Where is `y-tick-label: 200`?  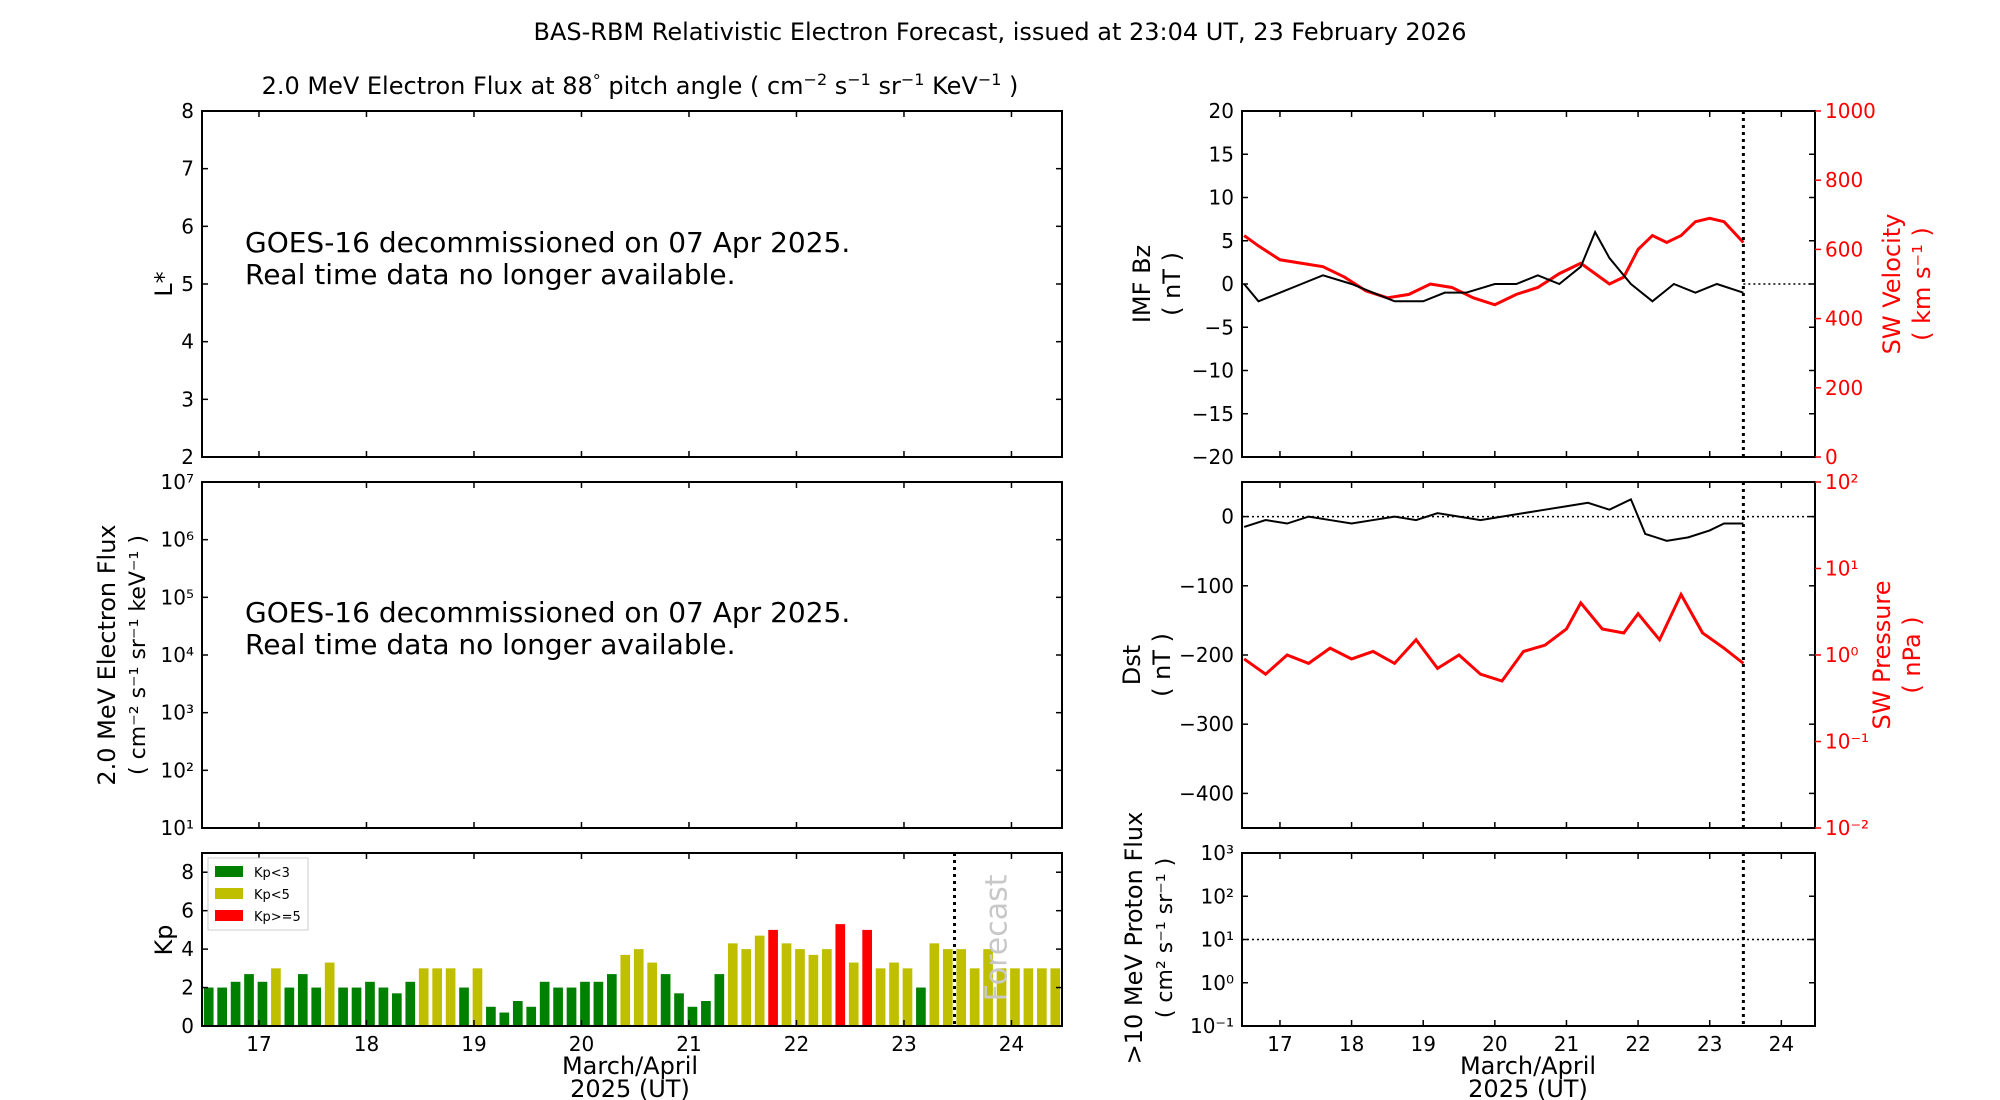
y-tick-label: 200 is located at coordinates (1844, 388).